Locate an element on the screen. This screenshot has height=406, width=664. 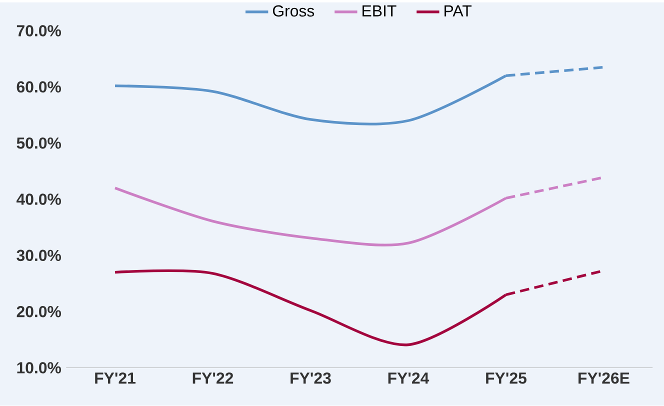
y-tick-label: 70.0% is located at coordinates (39, 31).